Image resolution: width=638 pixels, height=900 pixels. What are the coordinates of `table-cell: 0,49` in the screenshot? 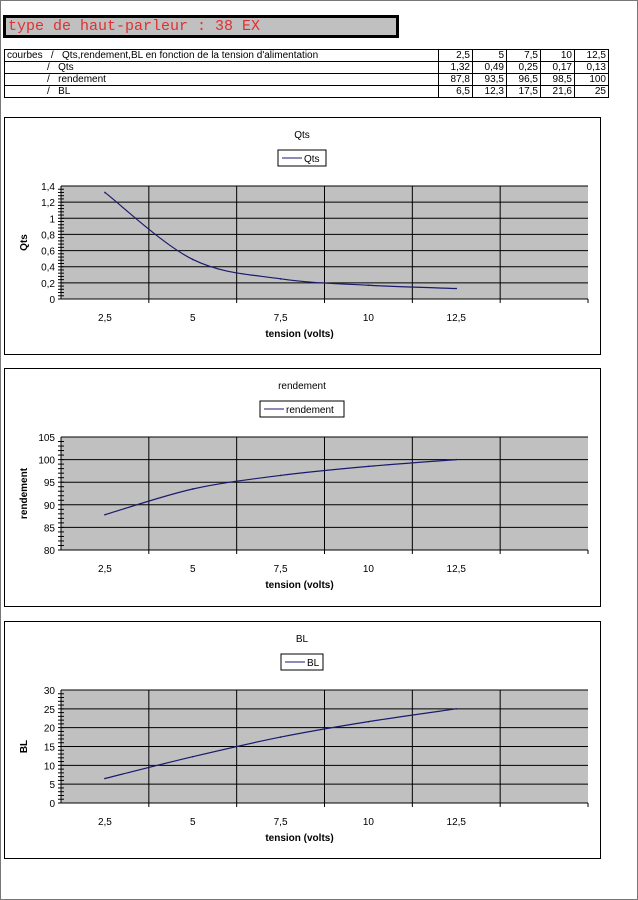 It's located at (489, 67).